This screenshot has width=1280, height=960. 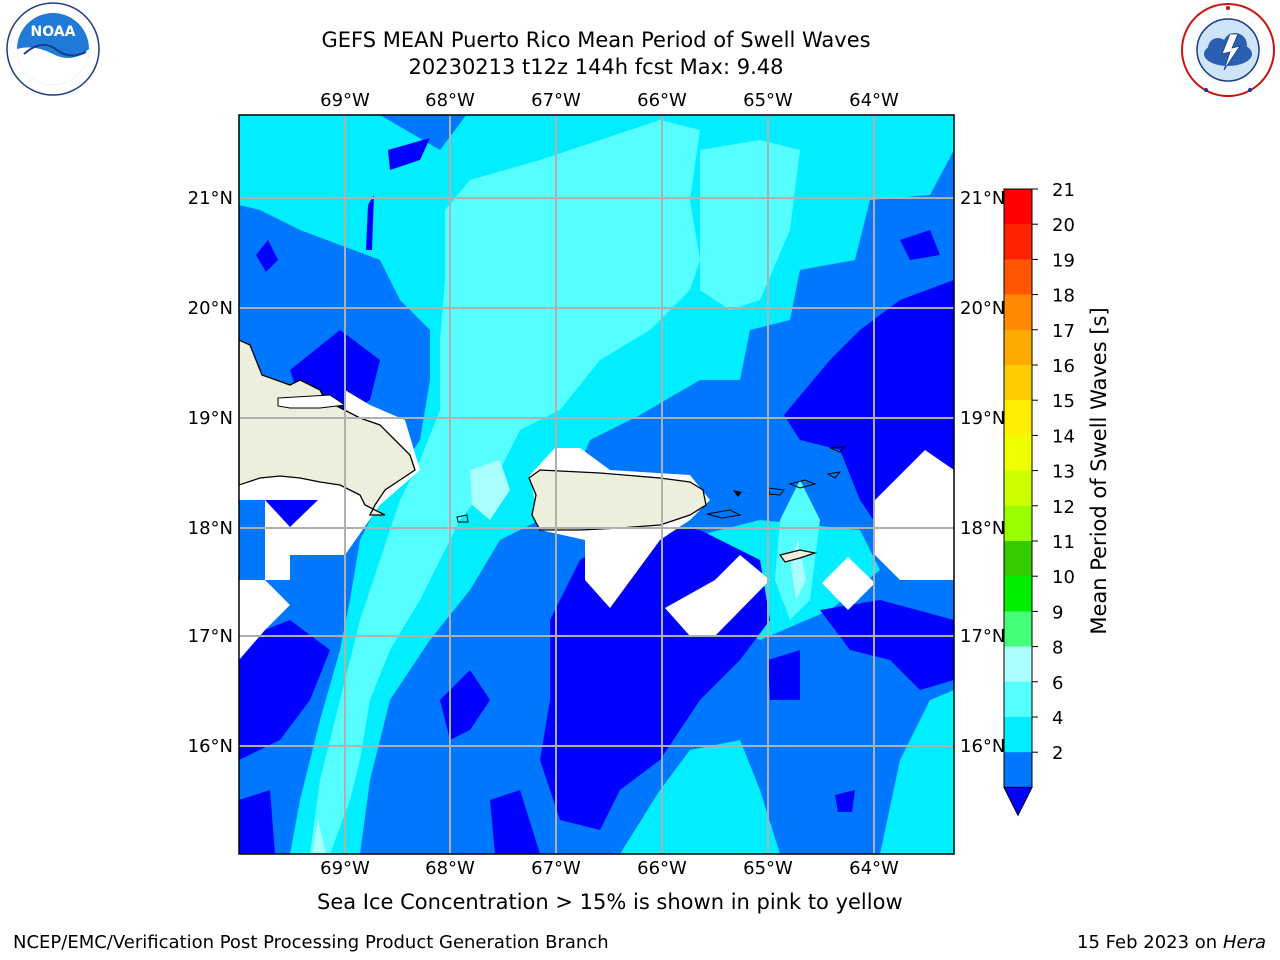 I want to click on lon-labels-bottom: 69°W 68°W 67°W 66°W 65°W 64°W, so click(x=609, y=868).